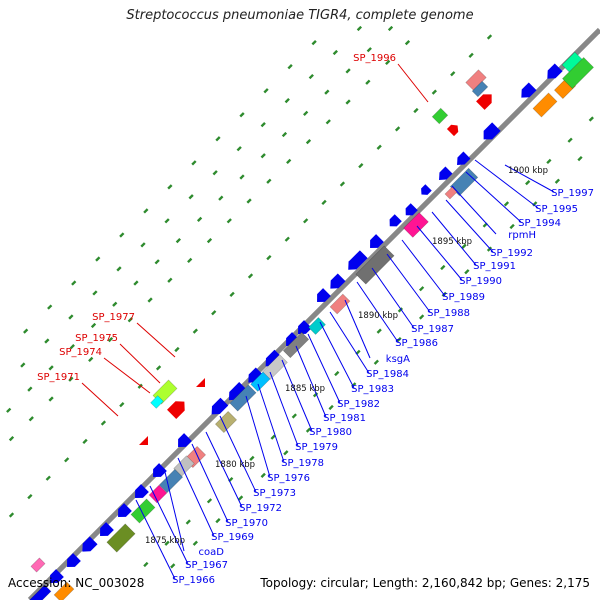 The image size is (600, 600). I want to click on gene-label: SP_1973, so click(274, 493).